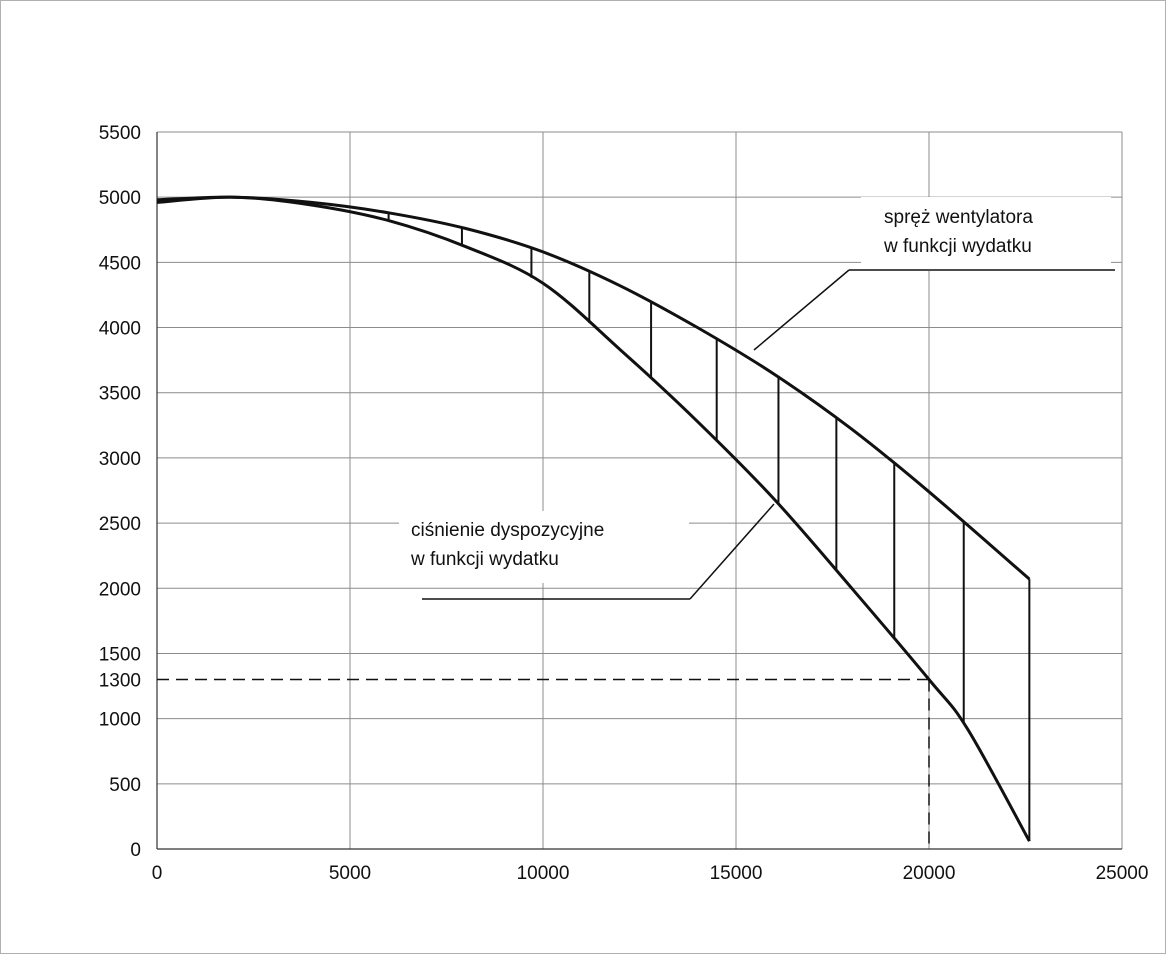  I want to click on annotation-label: ciśnienie dyspozycyjne, so click(507, 530).